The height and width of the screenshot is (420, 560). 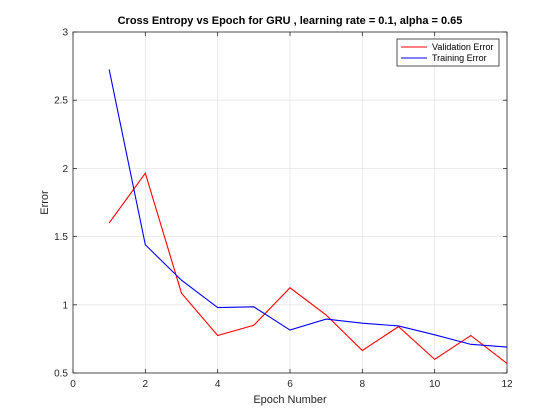 What do you see at coordinates (435, 384) in the screenshot?
I see `x-tick-label: 10` at bounding box center [435, 384].